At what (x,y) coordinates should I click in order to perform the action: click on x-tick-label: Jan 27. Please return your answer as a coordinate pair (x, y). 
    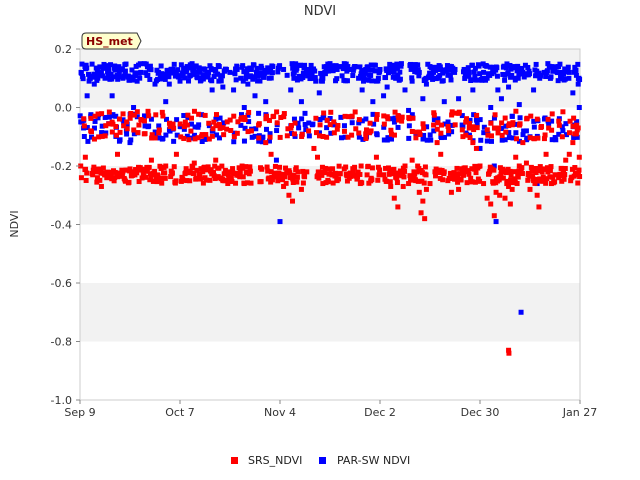
    Looking at the image, I should click on (579, 412).